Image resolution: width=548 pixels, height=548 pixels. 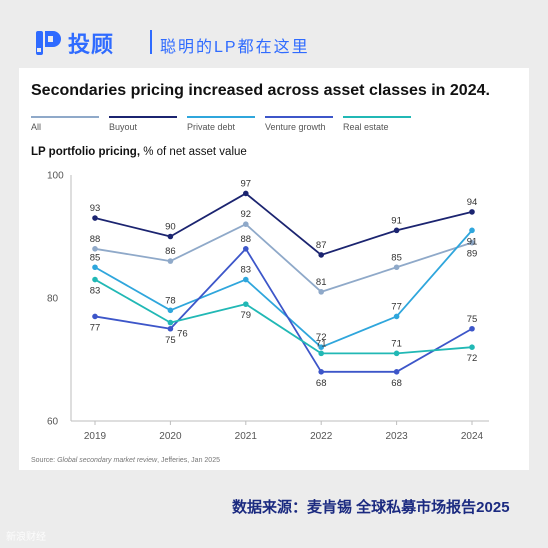 I want to click on legend-item: All, so click(x=67, y=128).